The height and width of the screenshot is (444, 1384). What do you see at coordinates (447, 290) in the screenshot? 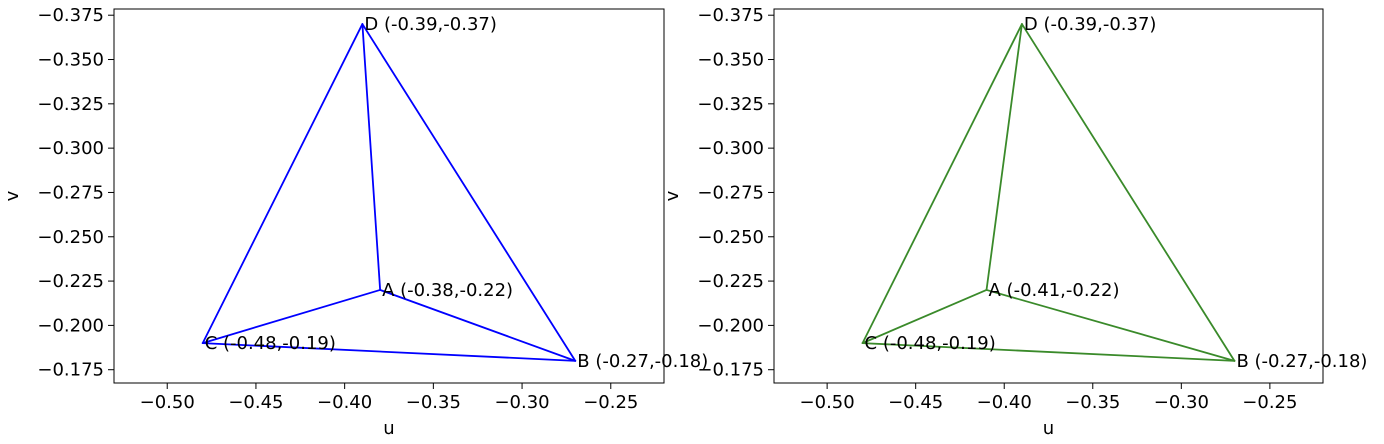
I see `point-label-a: A (-0.38,-0.22)` at bounding box center [447, 290].